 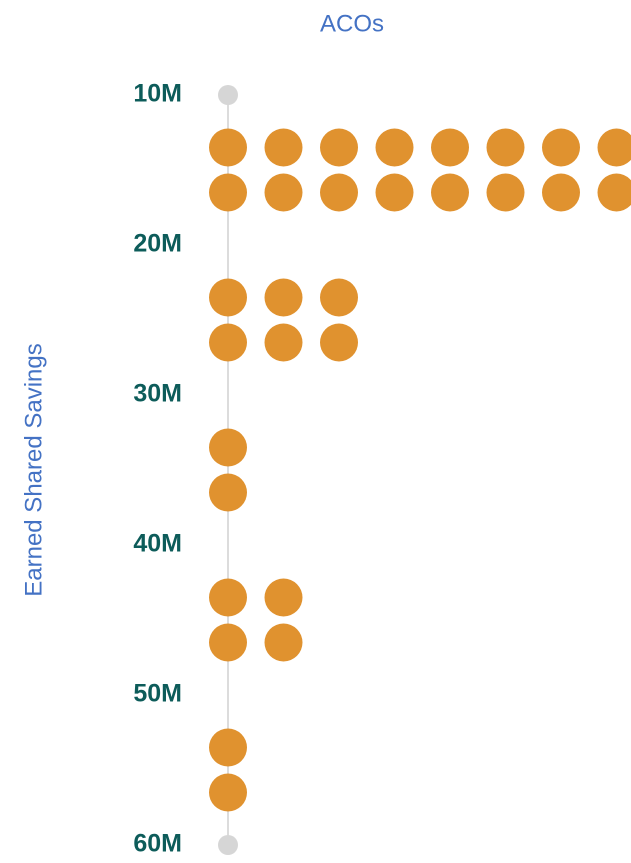 What do you see at coordinates (157, 94) in the screenshot?
I see `y-tick-label: 10M` at bounding box center [157, 94].